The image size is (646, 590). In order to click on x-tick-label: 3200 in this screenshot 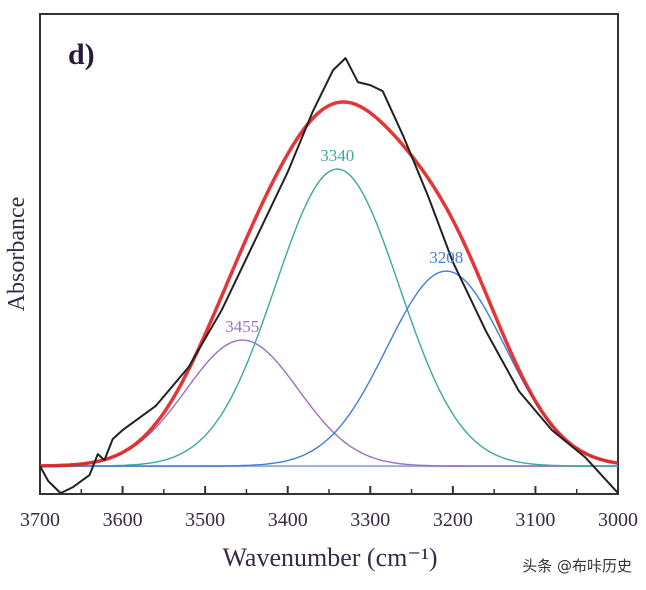, I will do `click(453, 520)`.